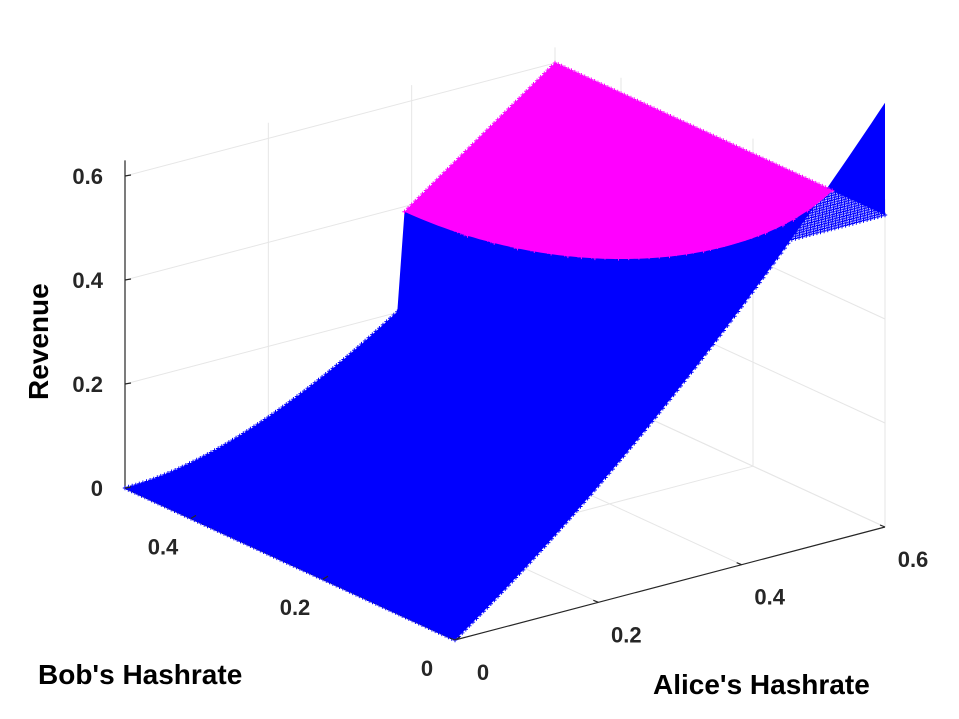 This screenshot has width=959, height=719. I want to click on y-axis-label: Bob's Hashrate, so click(140, 674).